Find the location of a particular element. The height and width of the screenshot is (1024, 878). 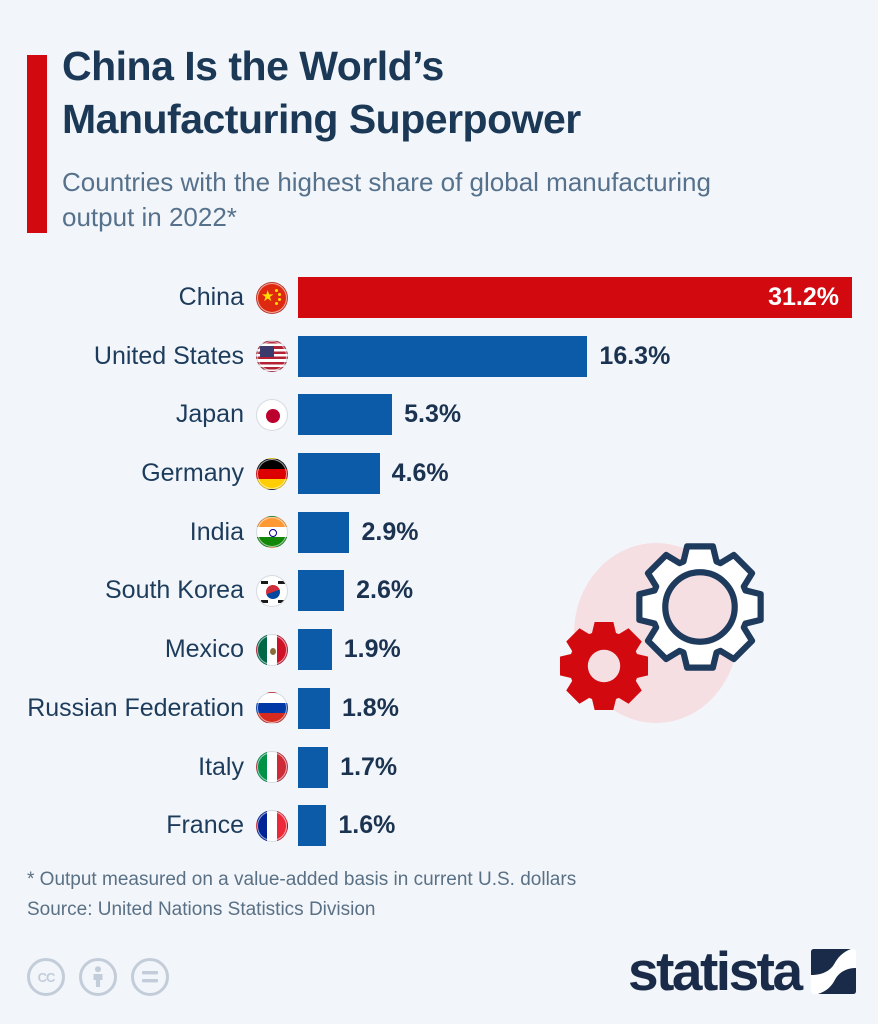

bar-row: Italy 1.7% is located at coordinates (439, 767).